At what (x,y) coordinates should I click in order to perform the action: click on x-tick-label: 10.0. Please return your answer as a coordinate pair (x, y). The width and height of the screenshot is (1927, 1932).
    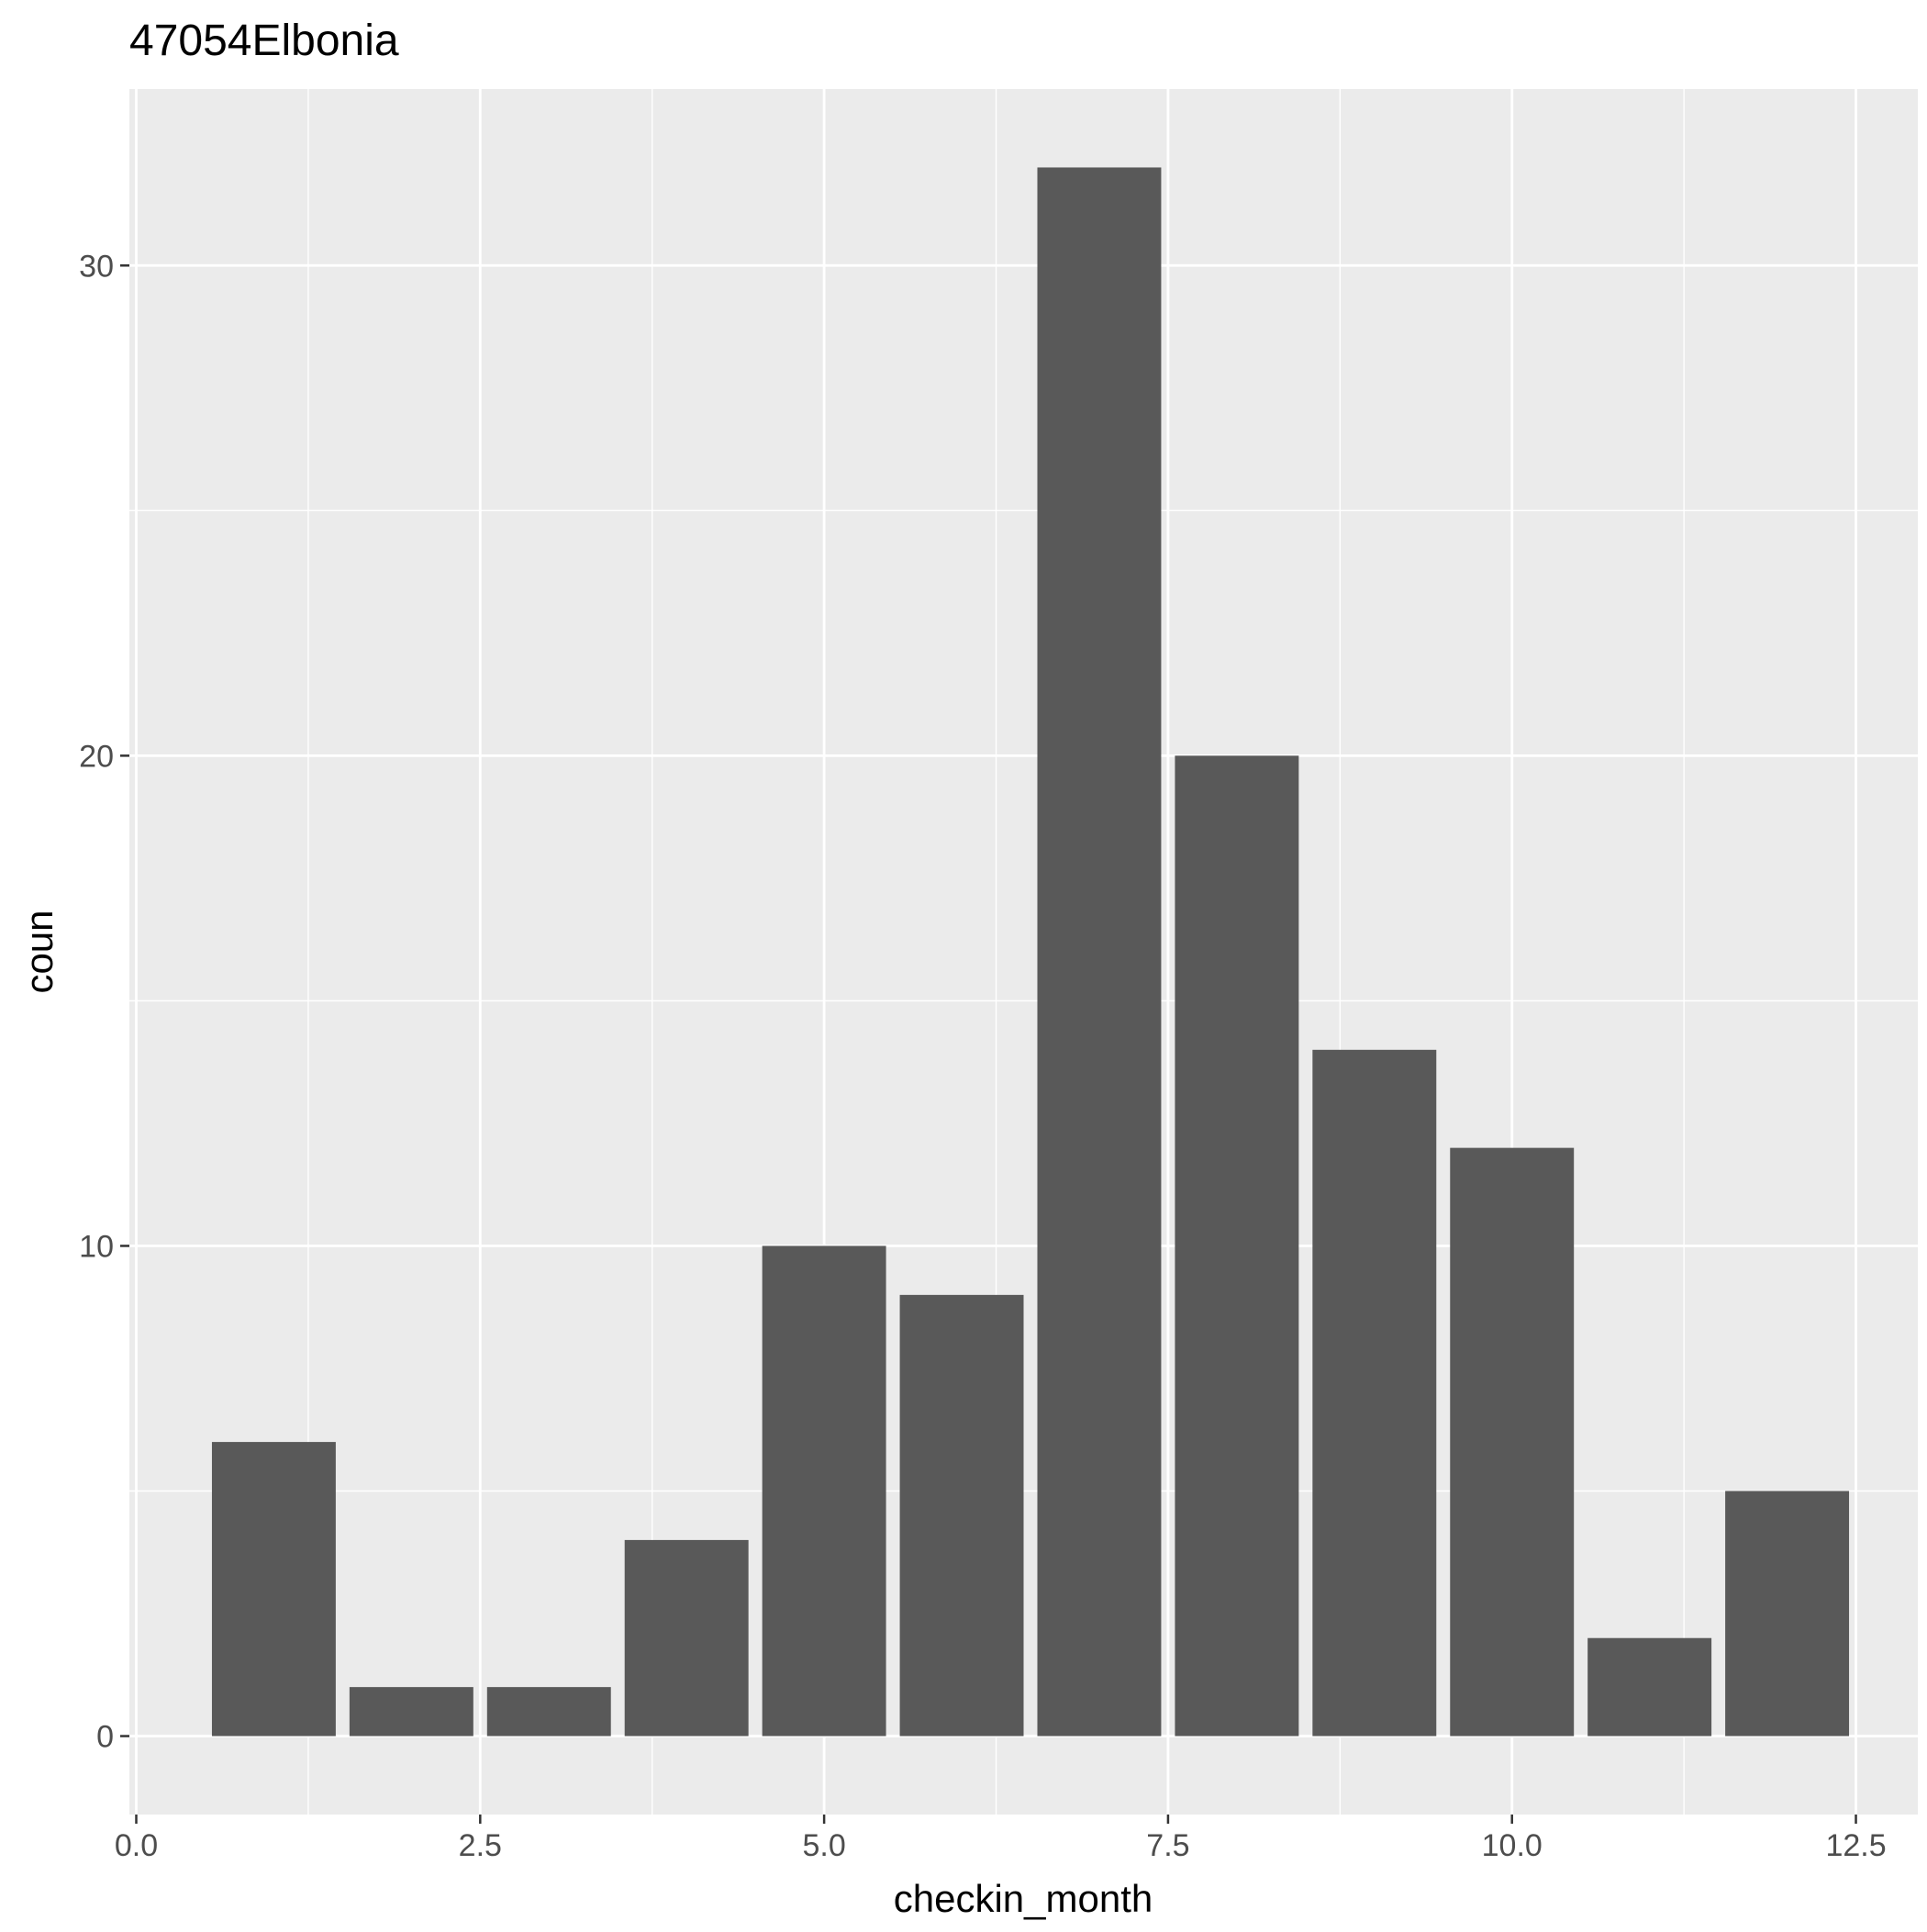
    Looking at the image, I should click on (1512, 1845).